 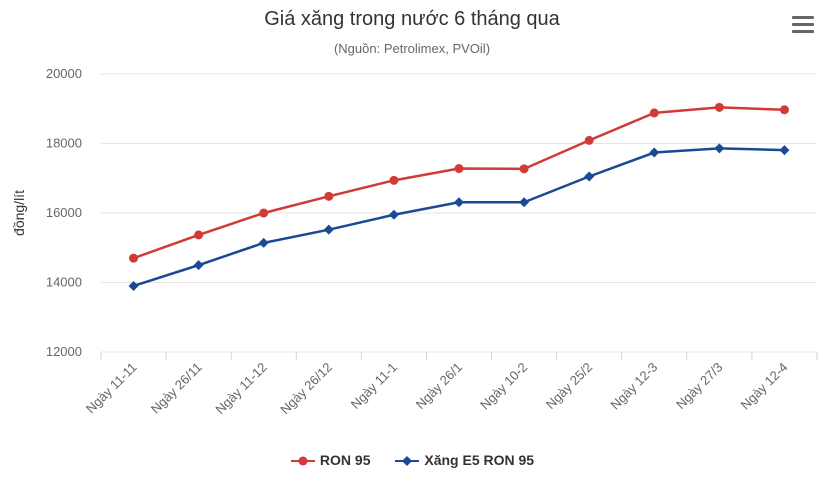 What do you see at coordinates (503, 386) in the screenshot?
I see `x-tick-label: Ngày 10-2` at bounding box center [503, 386].